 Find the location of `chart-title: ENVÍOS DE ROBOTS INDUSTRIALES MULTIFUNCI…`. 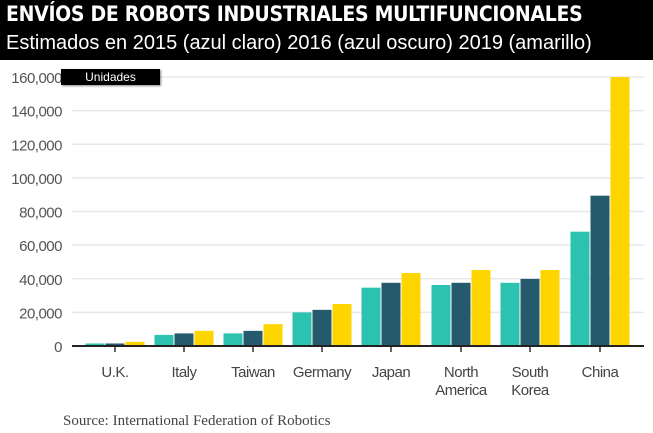

chart-title: ENVÍOS DE ROBOTS INDUSTRIALES MULTIFUNCI… is located at coordinates (294, 14).